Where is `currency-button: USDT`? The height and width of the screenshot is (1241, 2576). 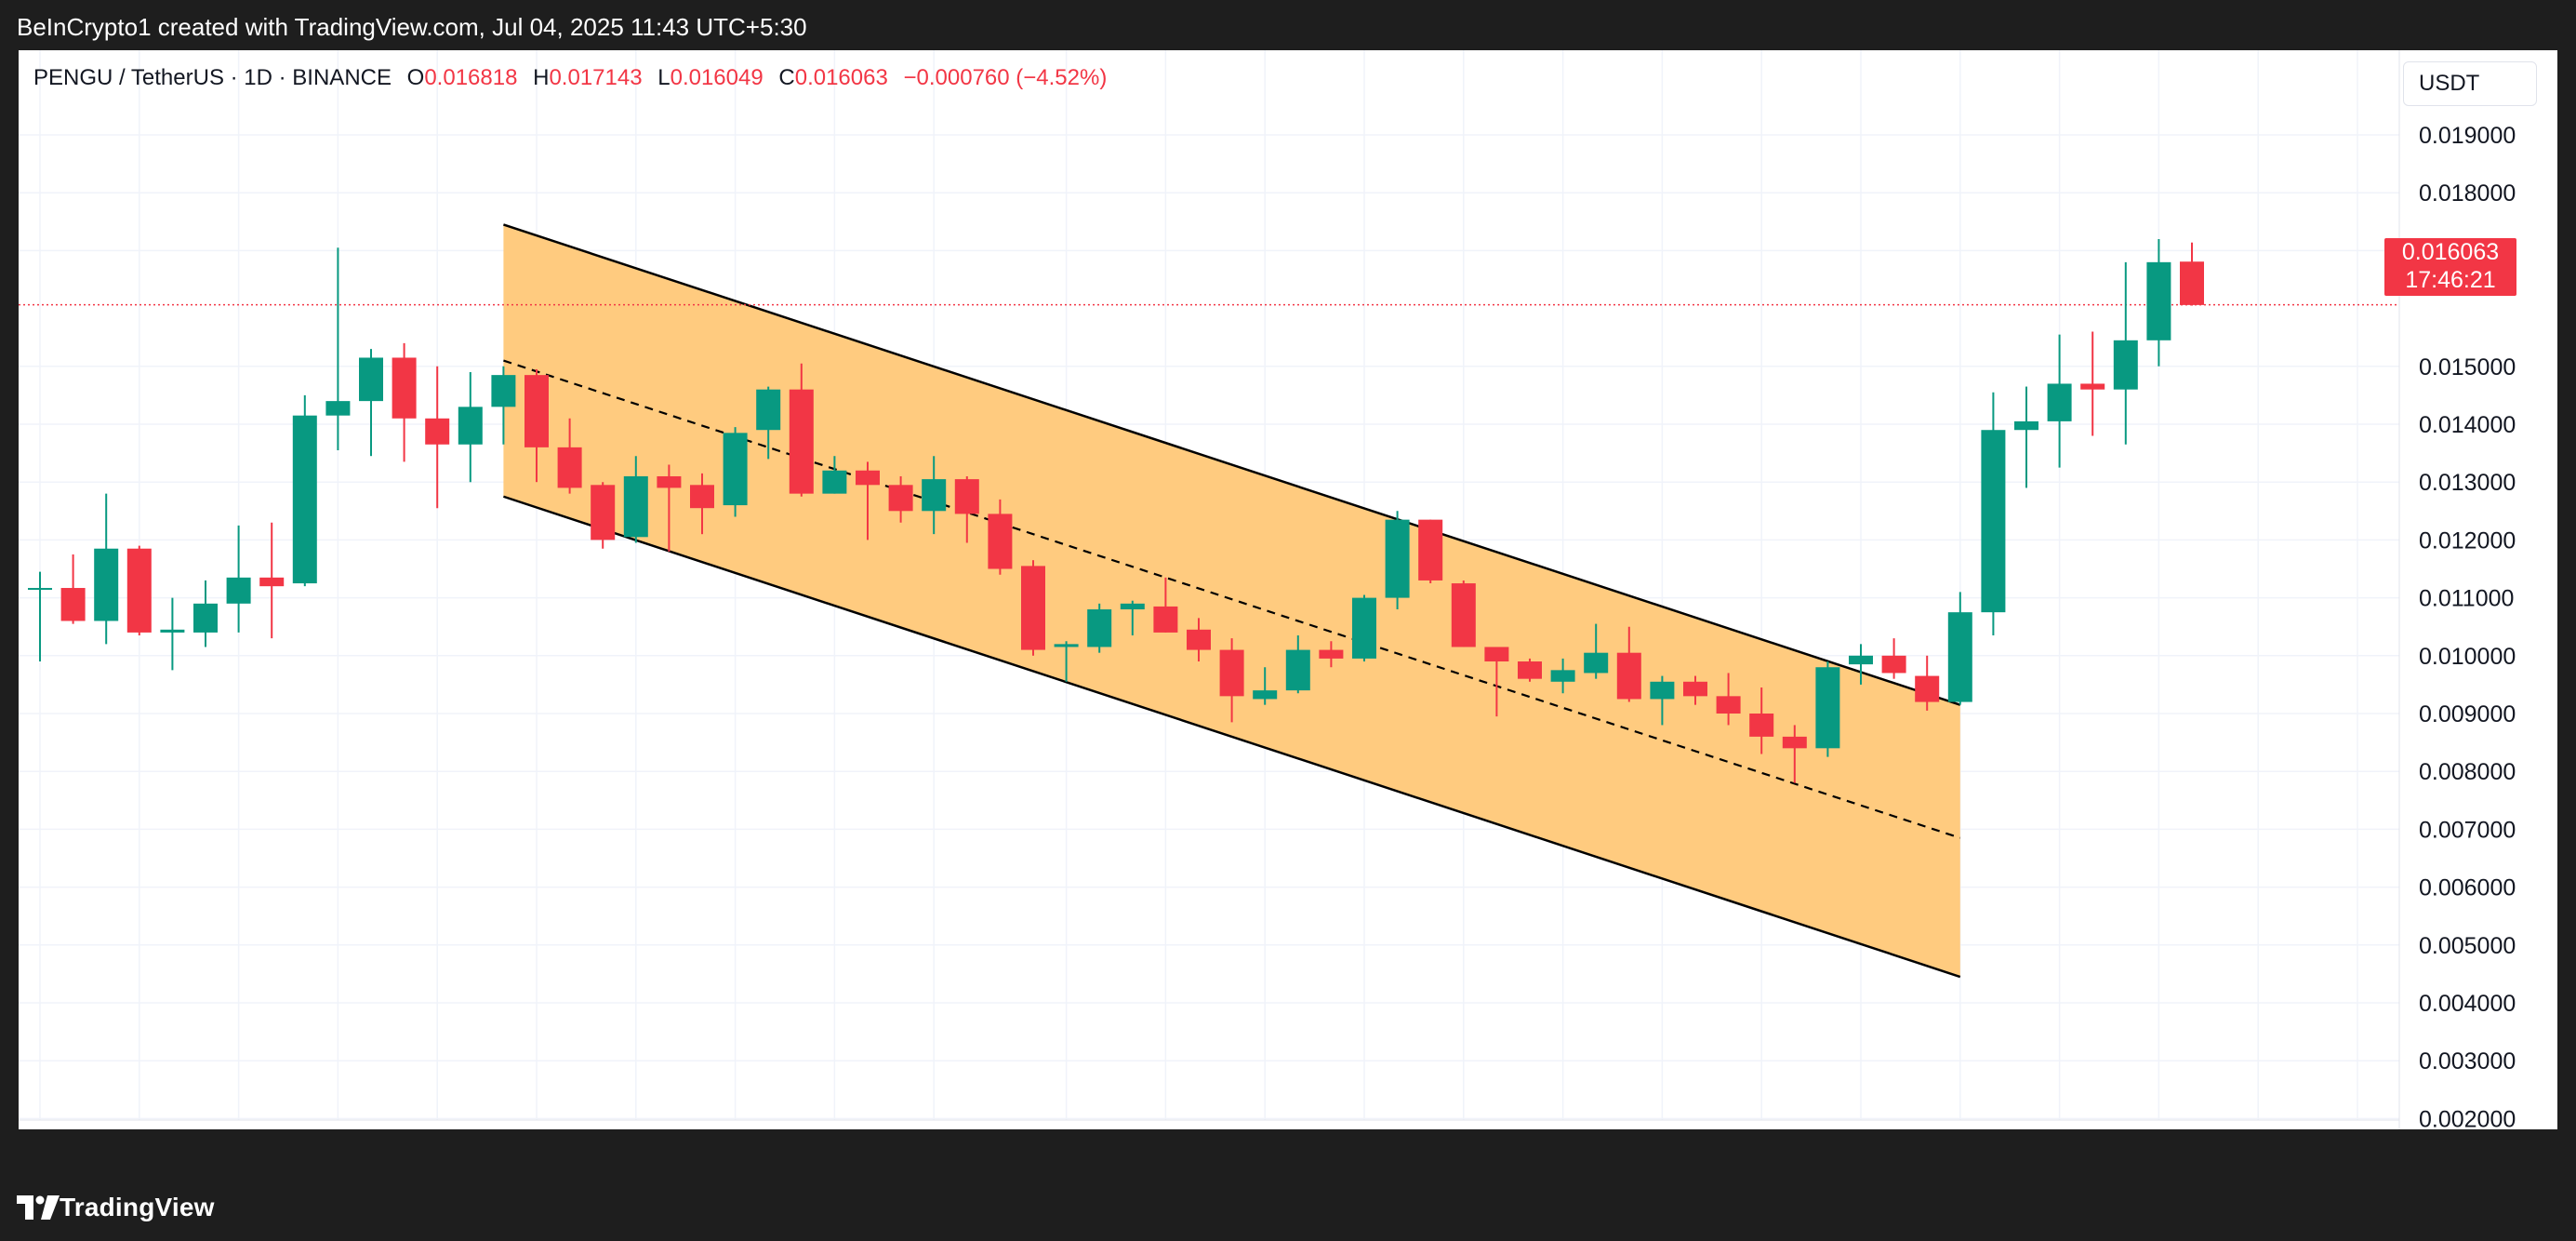
currency-button: USDT is located at coordinates (2470, 84).